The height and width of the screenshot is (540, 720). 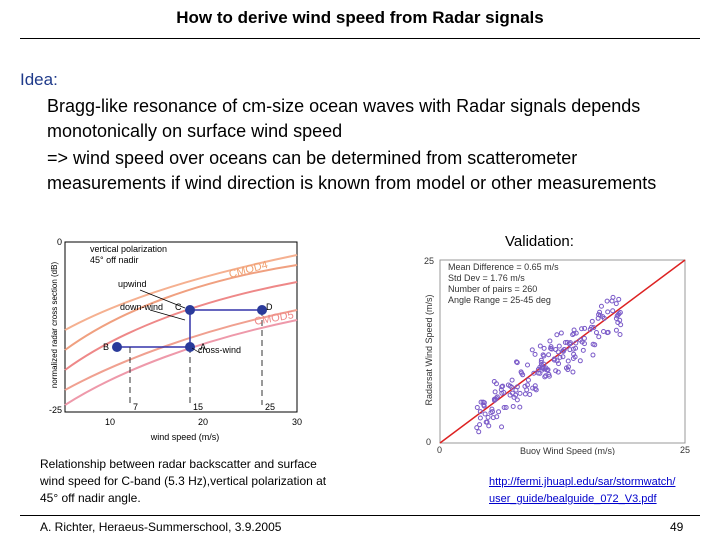 What do you see at coordinates (185, 437) in the screenshot?
I see `x-label: wind speed (m/s)` at bounding box center [185, 437].